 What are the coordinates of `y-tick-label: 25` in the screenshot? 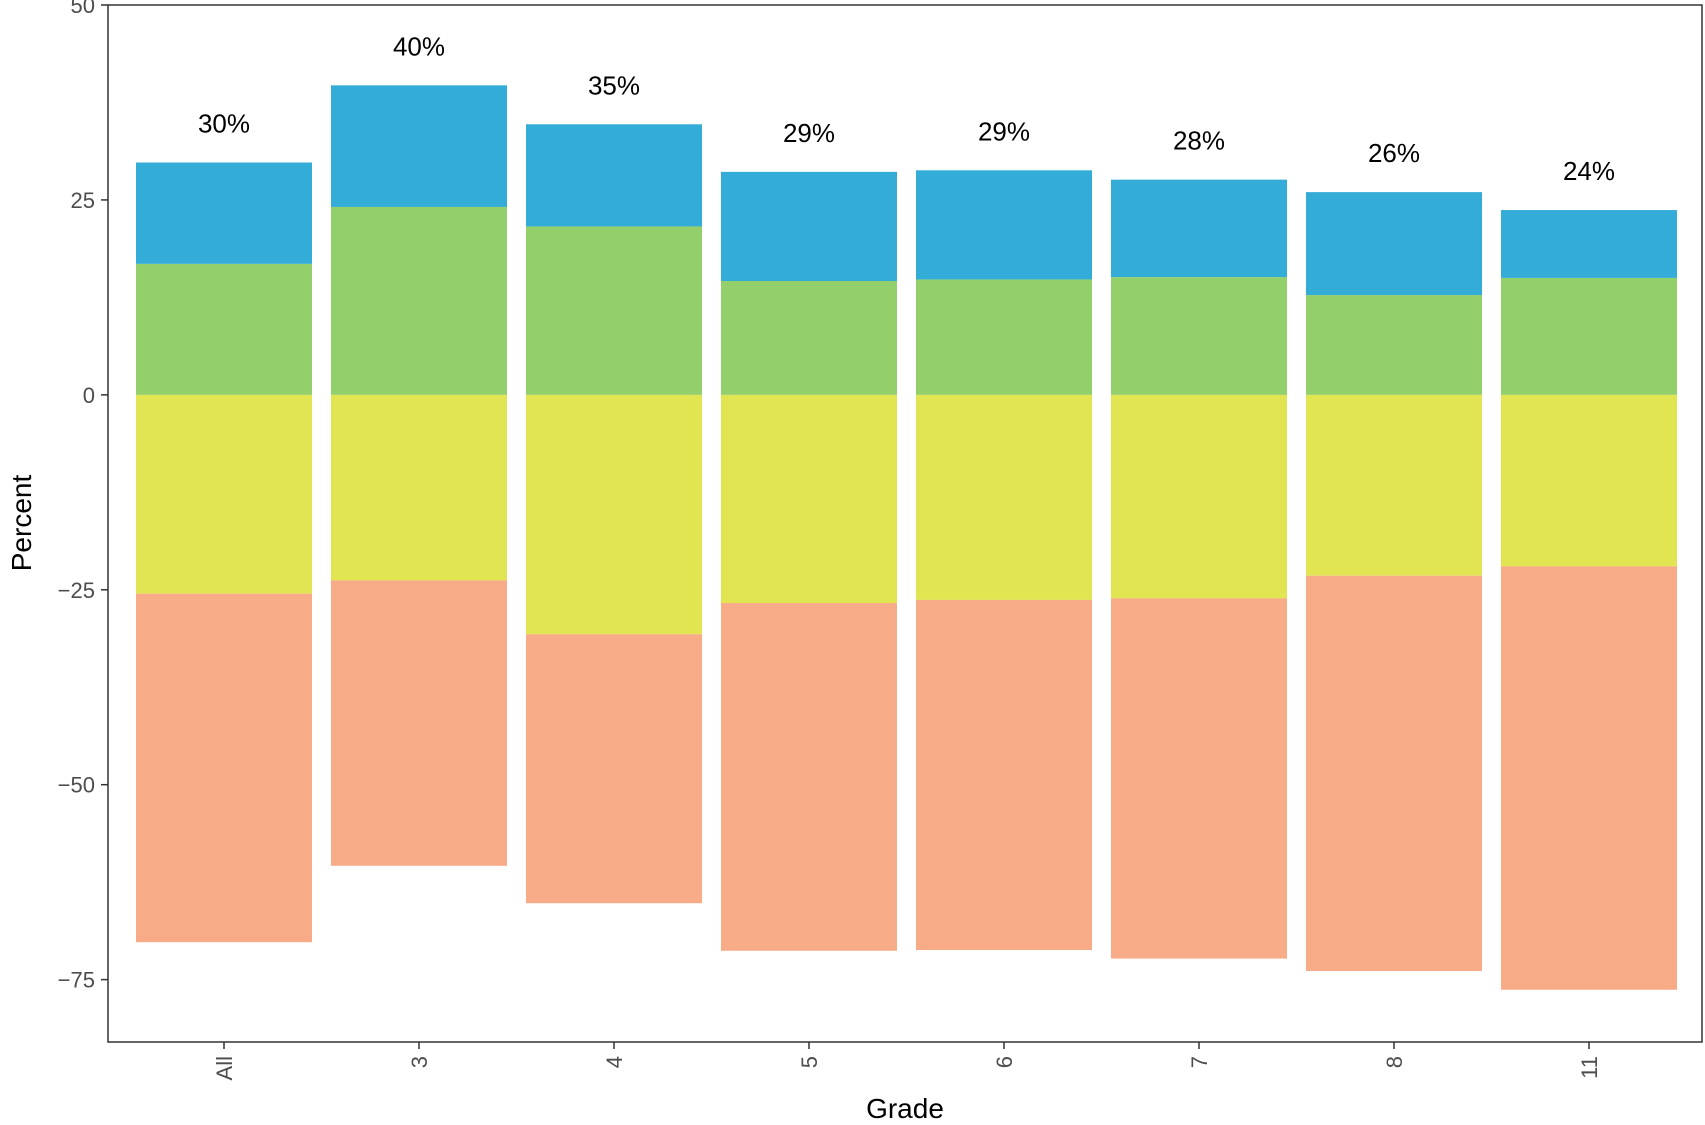 It's located at (83, 200).